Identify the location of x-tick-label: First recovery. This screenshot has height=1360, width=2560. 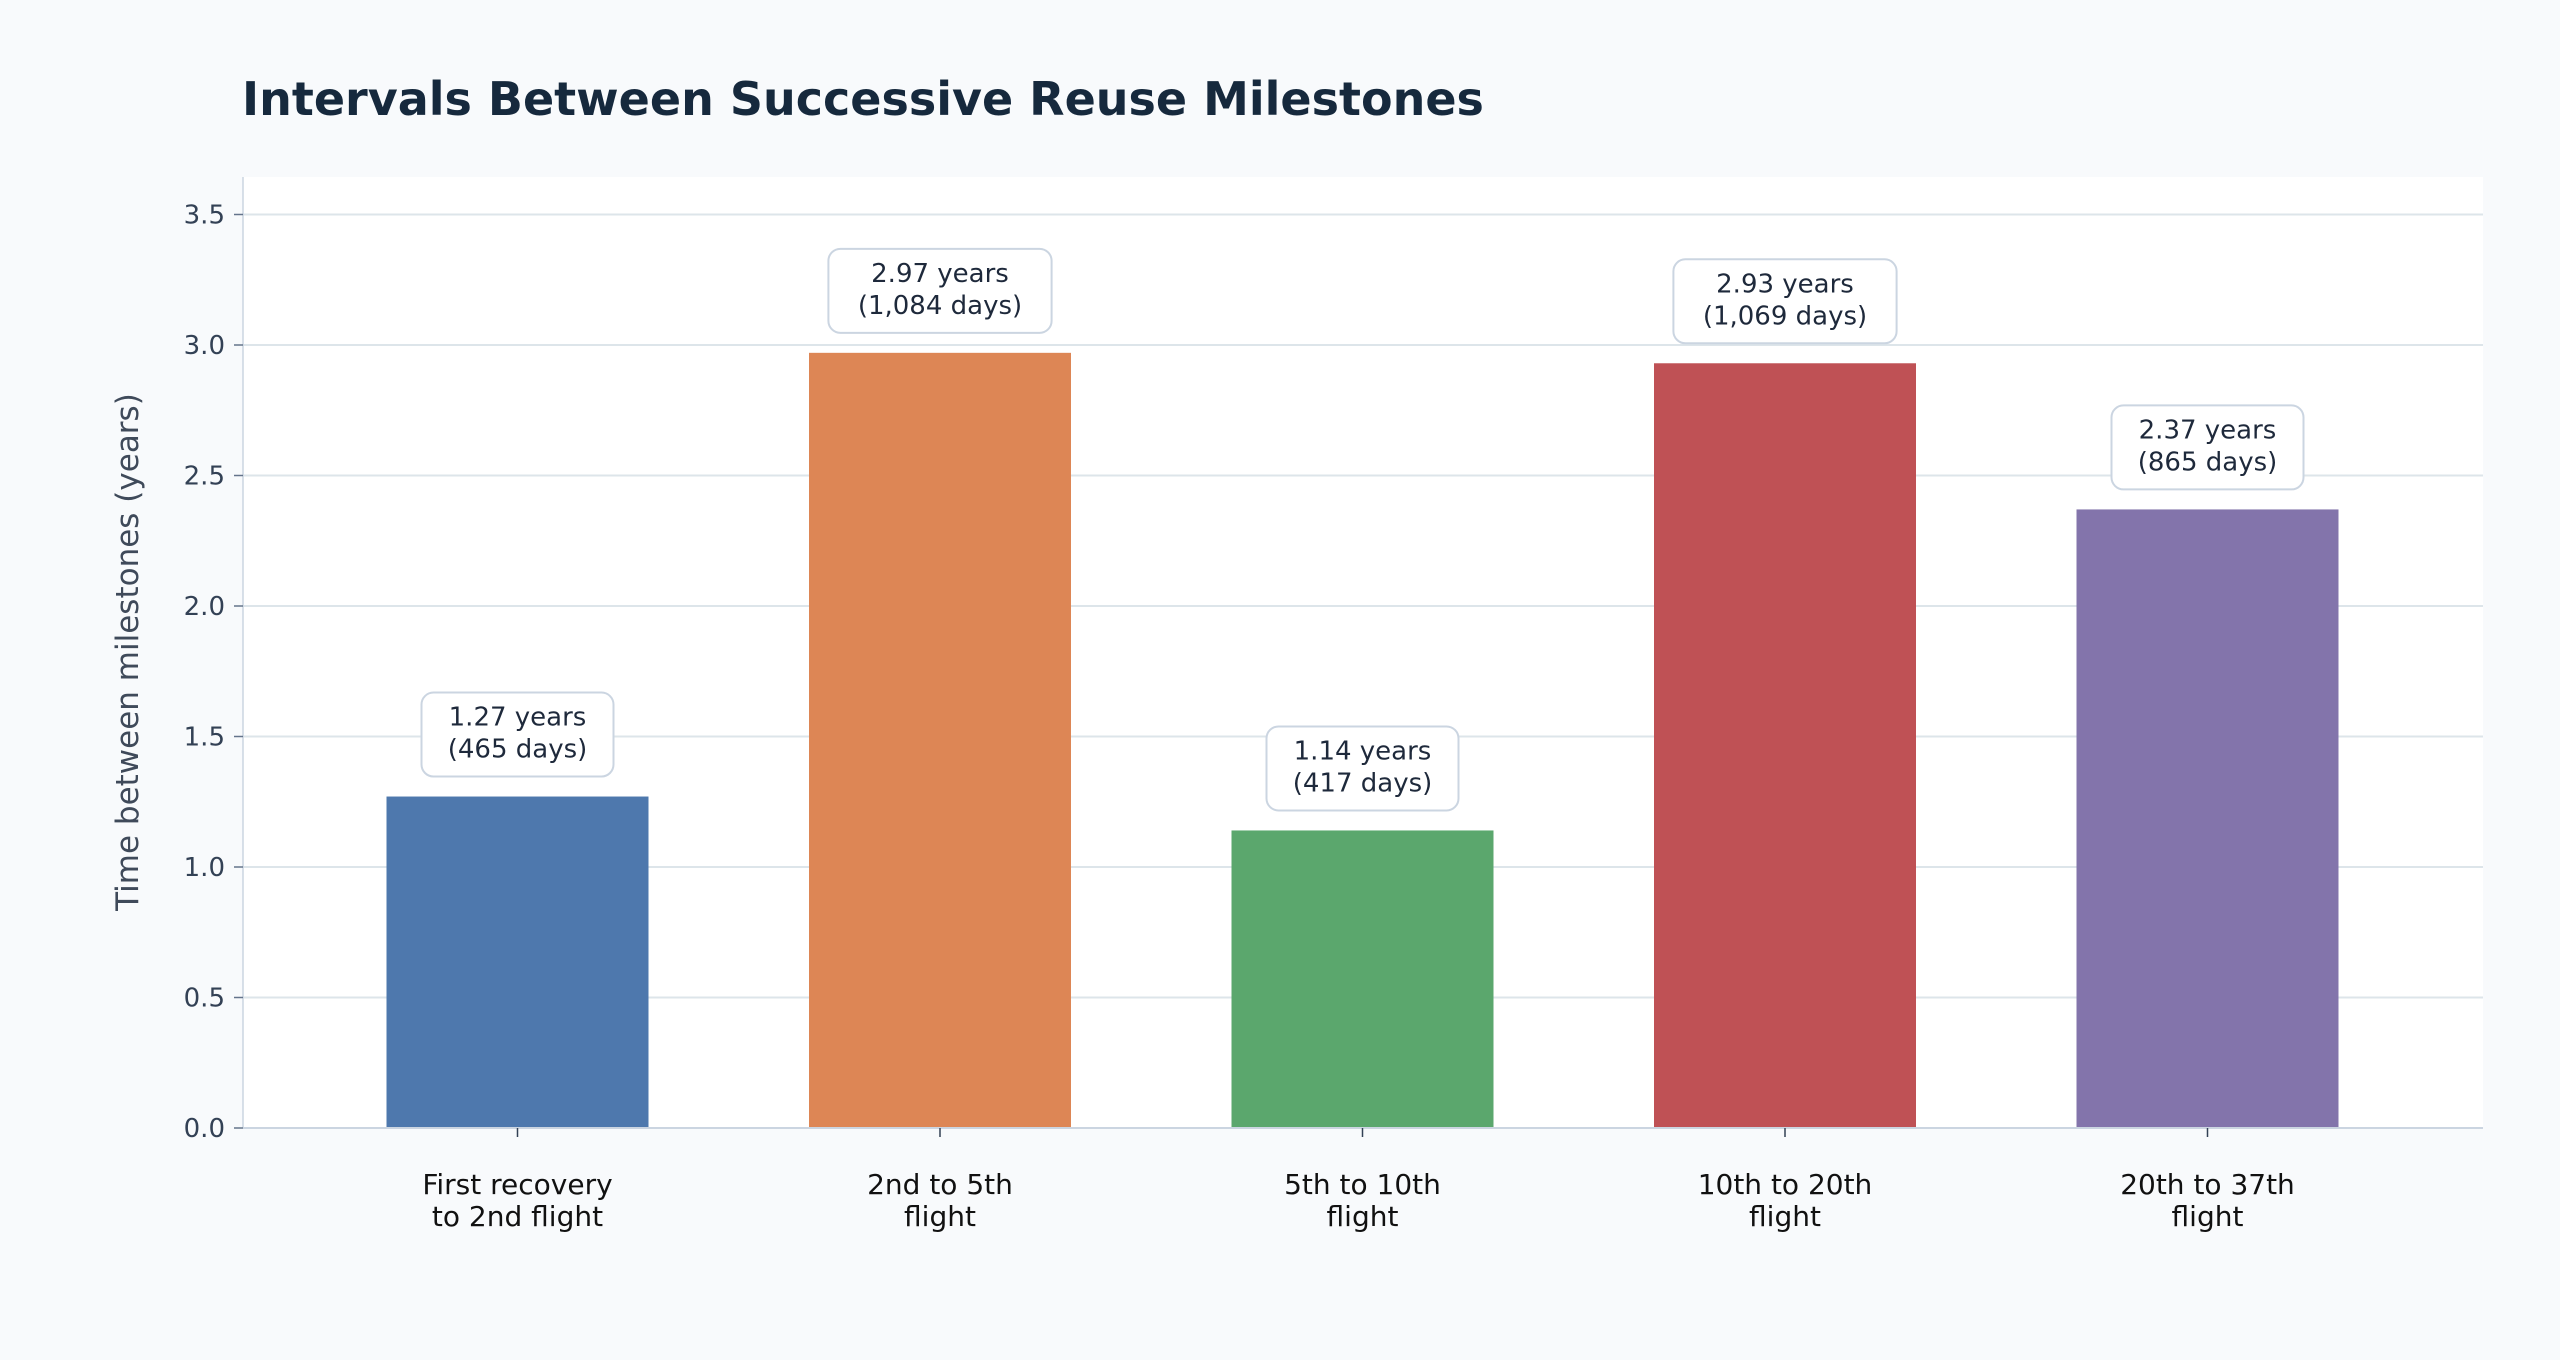
(517, 1184).